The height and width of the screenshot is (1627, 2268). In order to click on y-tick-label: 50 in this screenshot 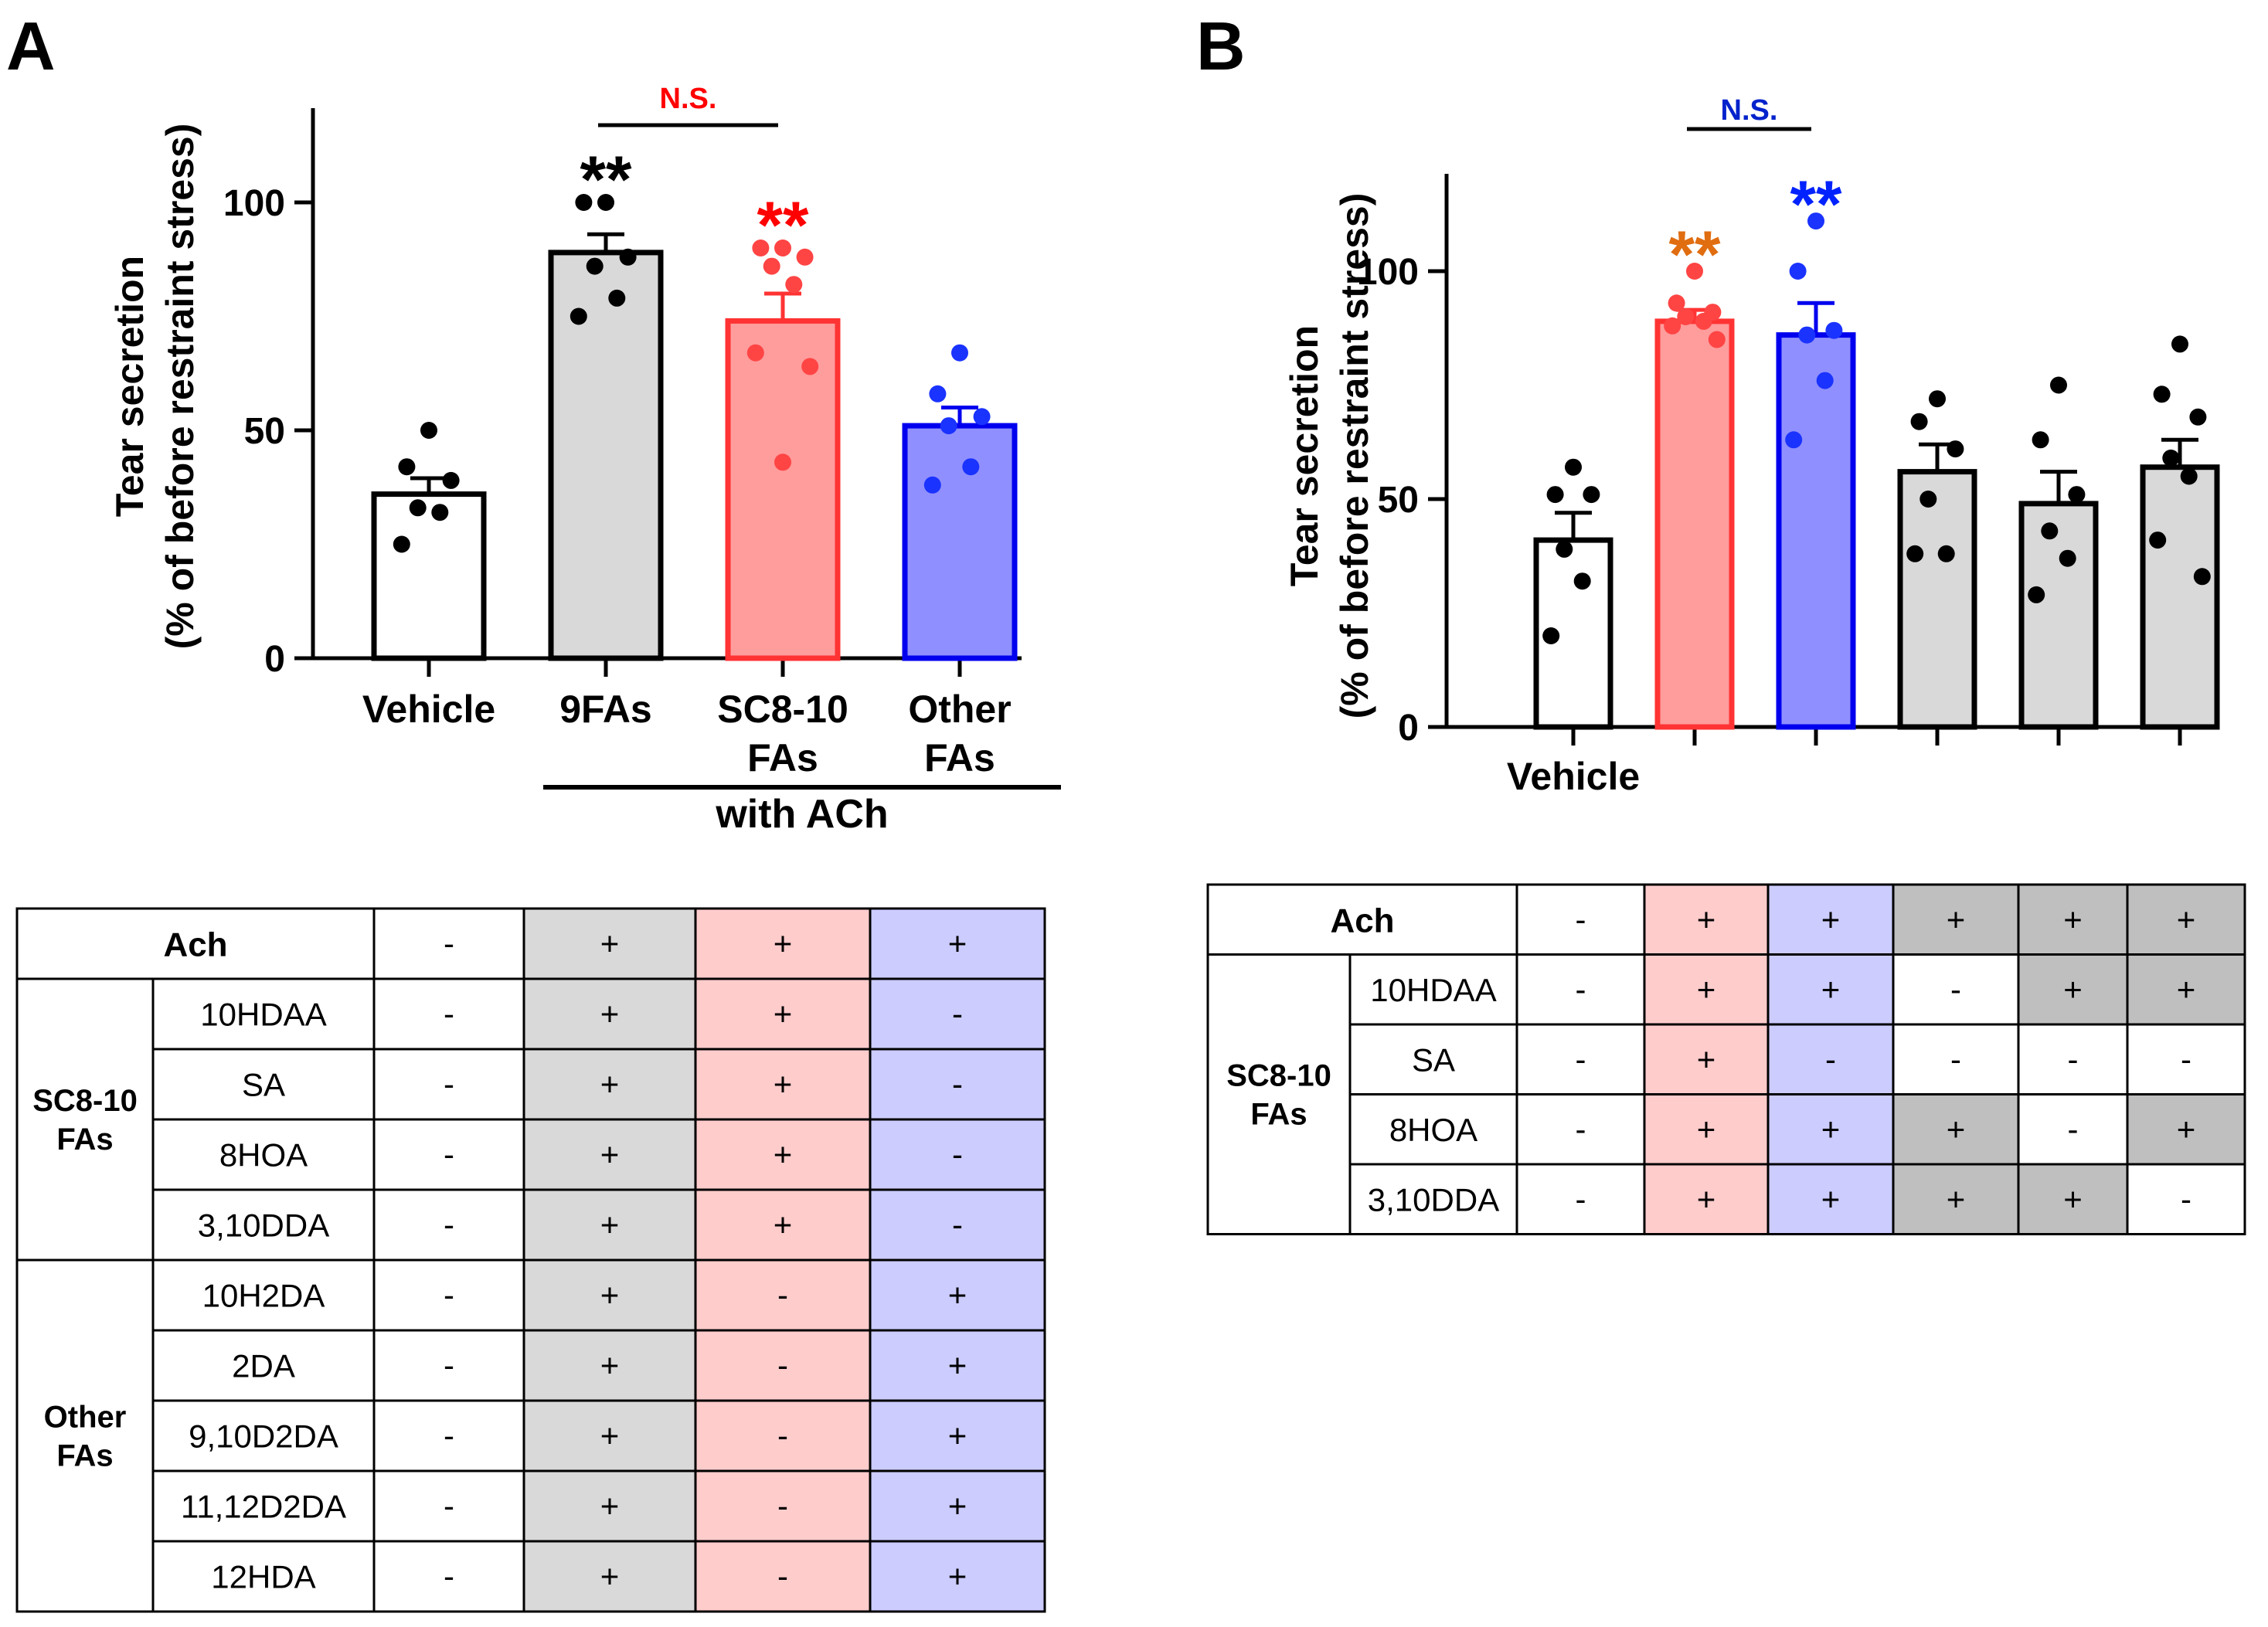, I will do `click(1398, 500)`.